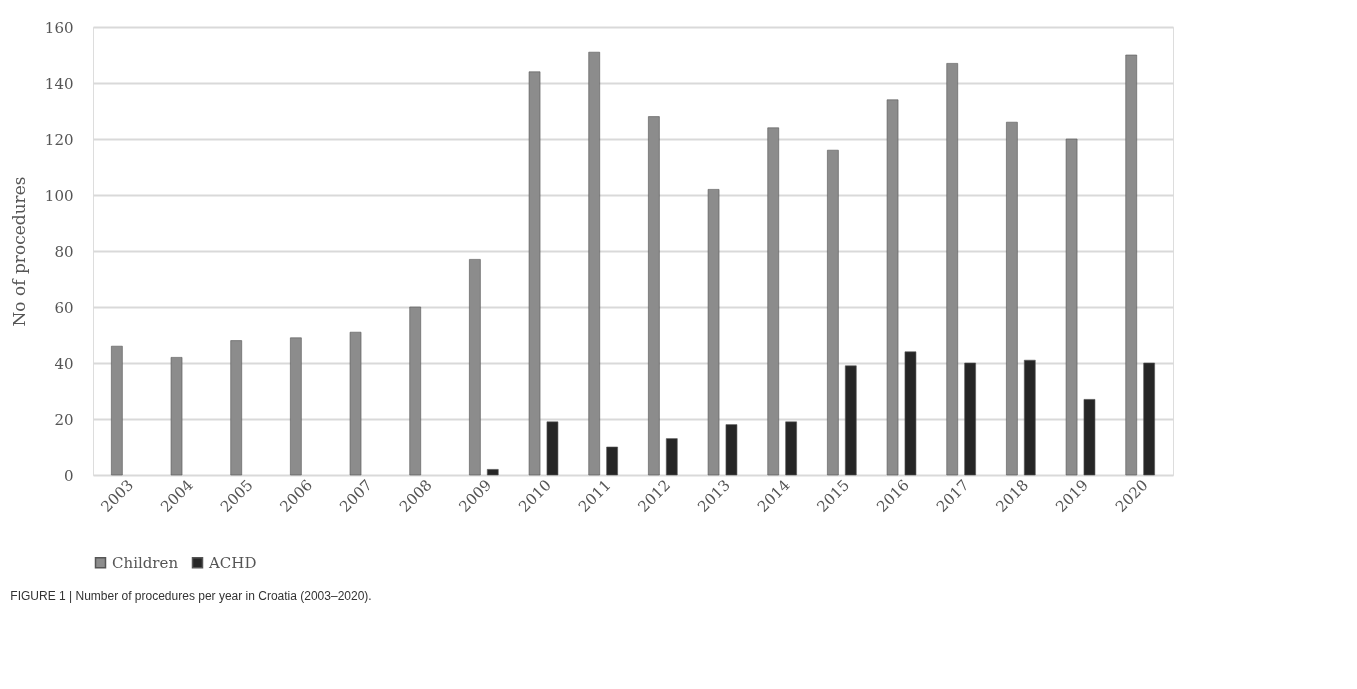  What do you see at coordinates (64, 251) in the screenshot?
I see `y-tick-label: 80` at bounding box center [64, 251].